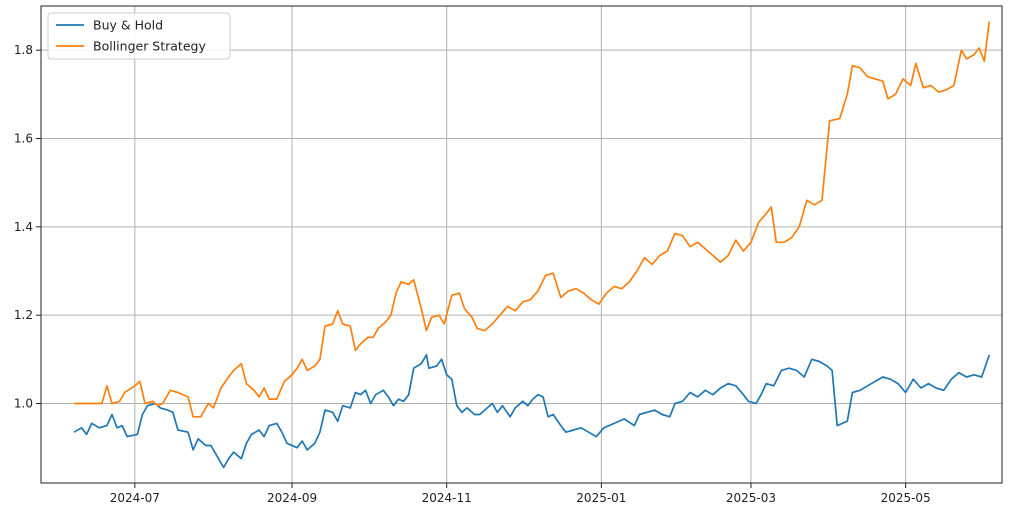 The height and width of the screenshot is (512, 1024). I want to click on legend-box, so click(139, 36).